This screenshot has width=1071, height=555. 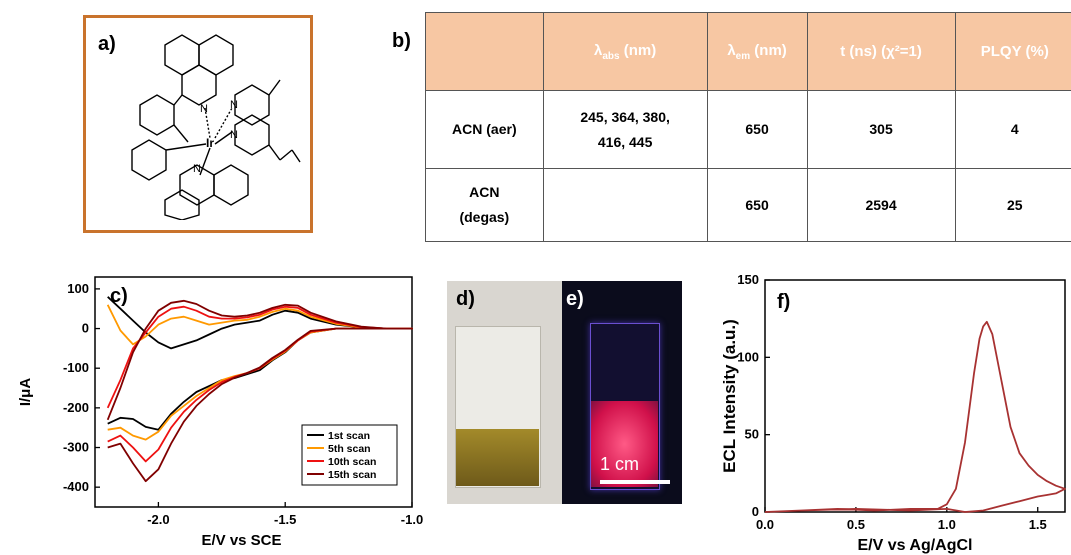 What do you see at coordinates (625, 51) in the screenshot?
I see `table-header-cell: λabs (nm)` at bounding box center [625, 51].